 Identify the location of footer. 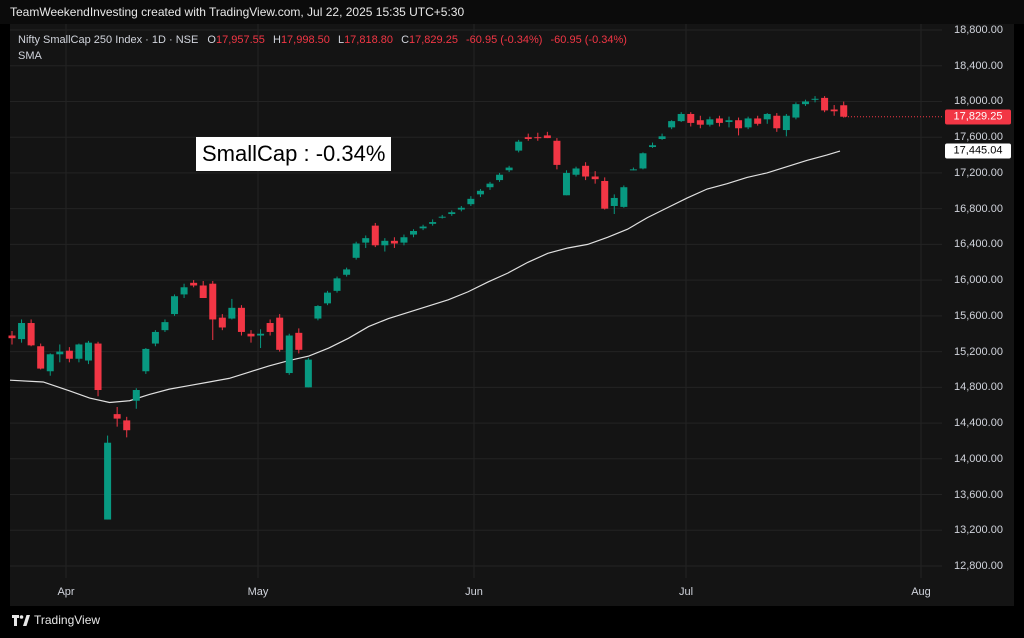
(512, 622).